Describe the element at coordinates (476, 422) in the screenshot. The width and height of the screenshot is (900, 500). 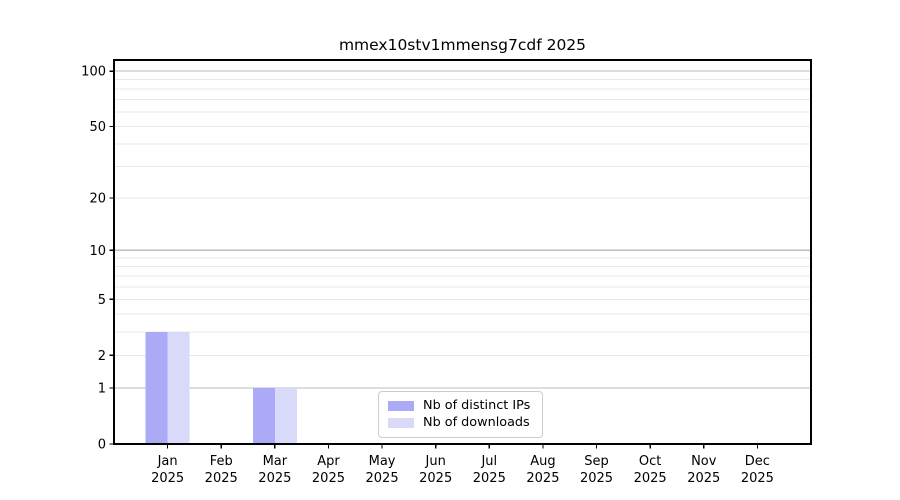
I see `legend-label-downloads: Nb of downloads` at that location.